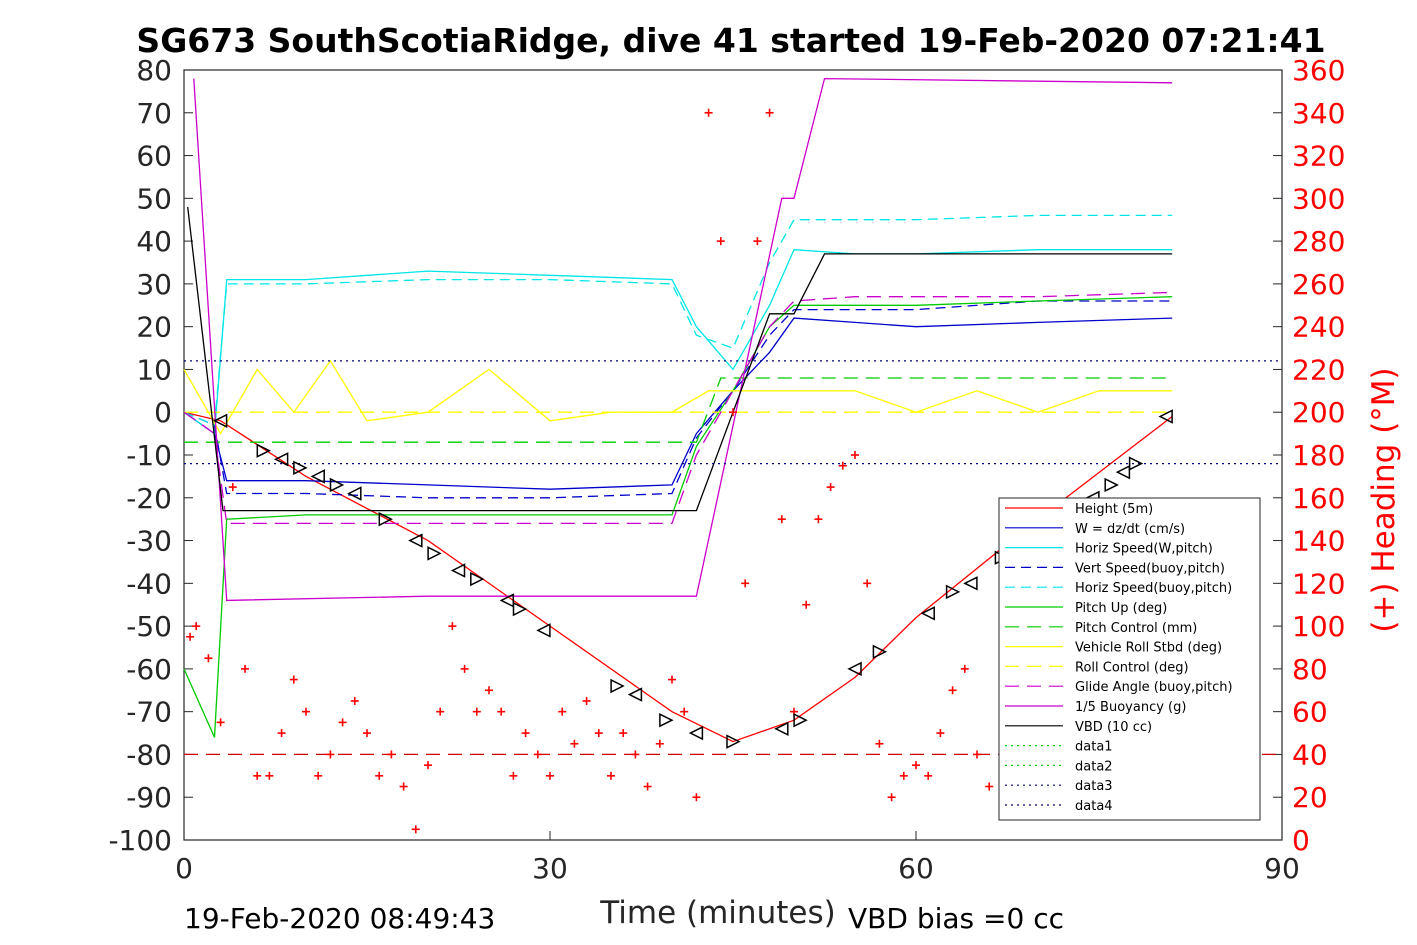  I want to click on legend-label: Vehicle Roll Stbd (deg), so click(1148, 648).